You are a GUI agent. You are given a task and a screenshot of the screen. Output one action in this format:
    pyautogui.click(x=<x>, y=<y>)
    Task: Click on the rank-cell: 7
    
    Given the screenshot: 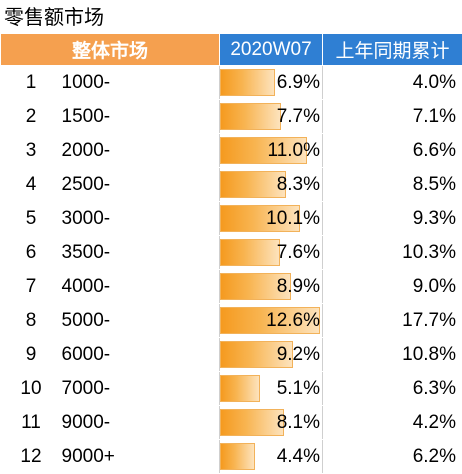 What is the action you would take?
    pyautogui.click(x=31, y=287)
    